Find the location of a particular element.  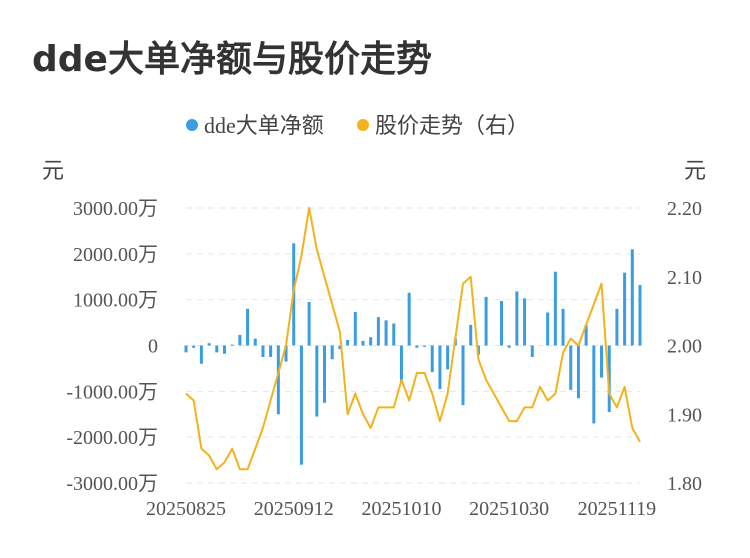

left-tick-label: 1000.00万 is located at coordinates (115, 301).